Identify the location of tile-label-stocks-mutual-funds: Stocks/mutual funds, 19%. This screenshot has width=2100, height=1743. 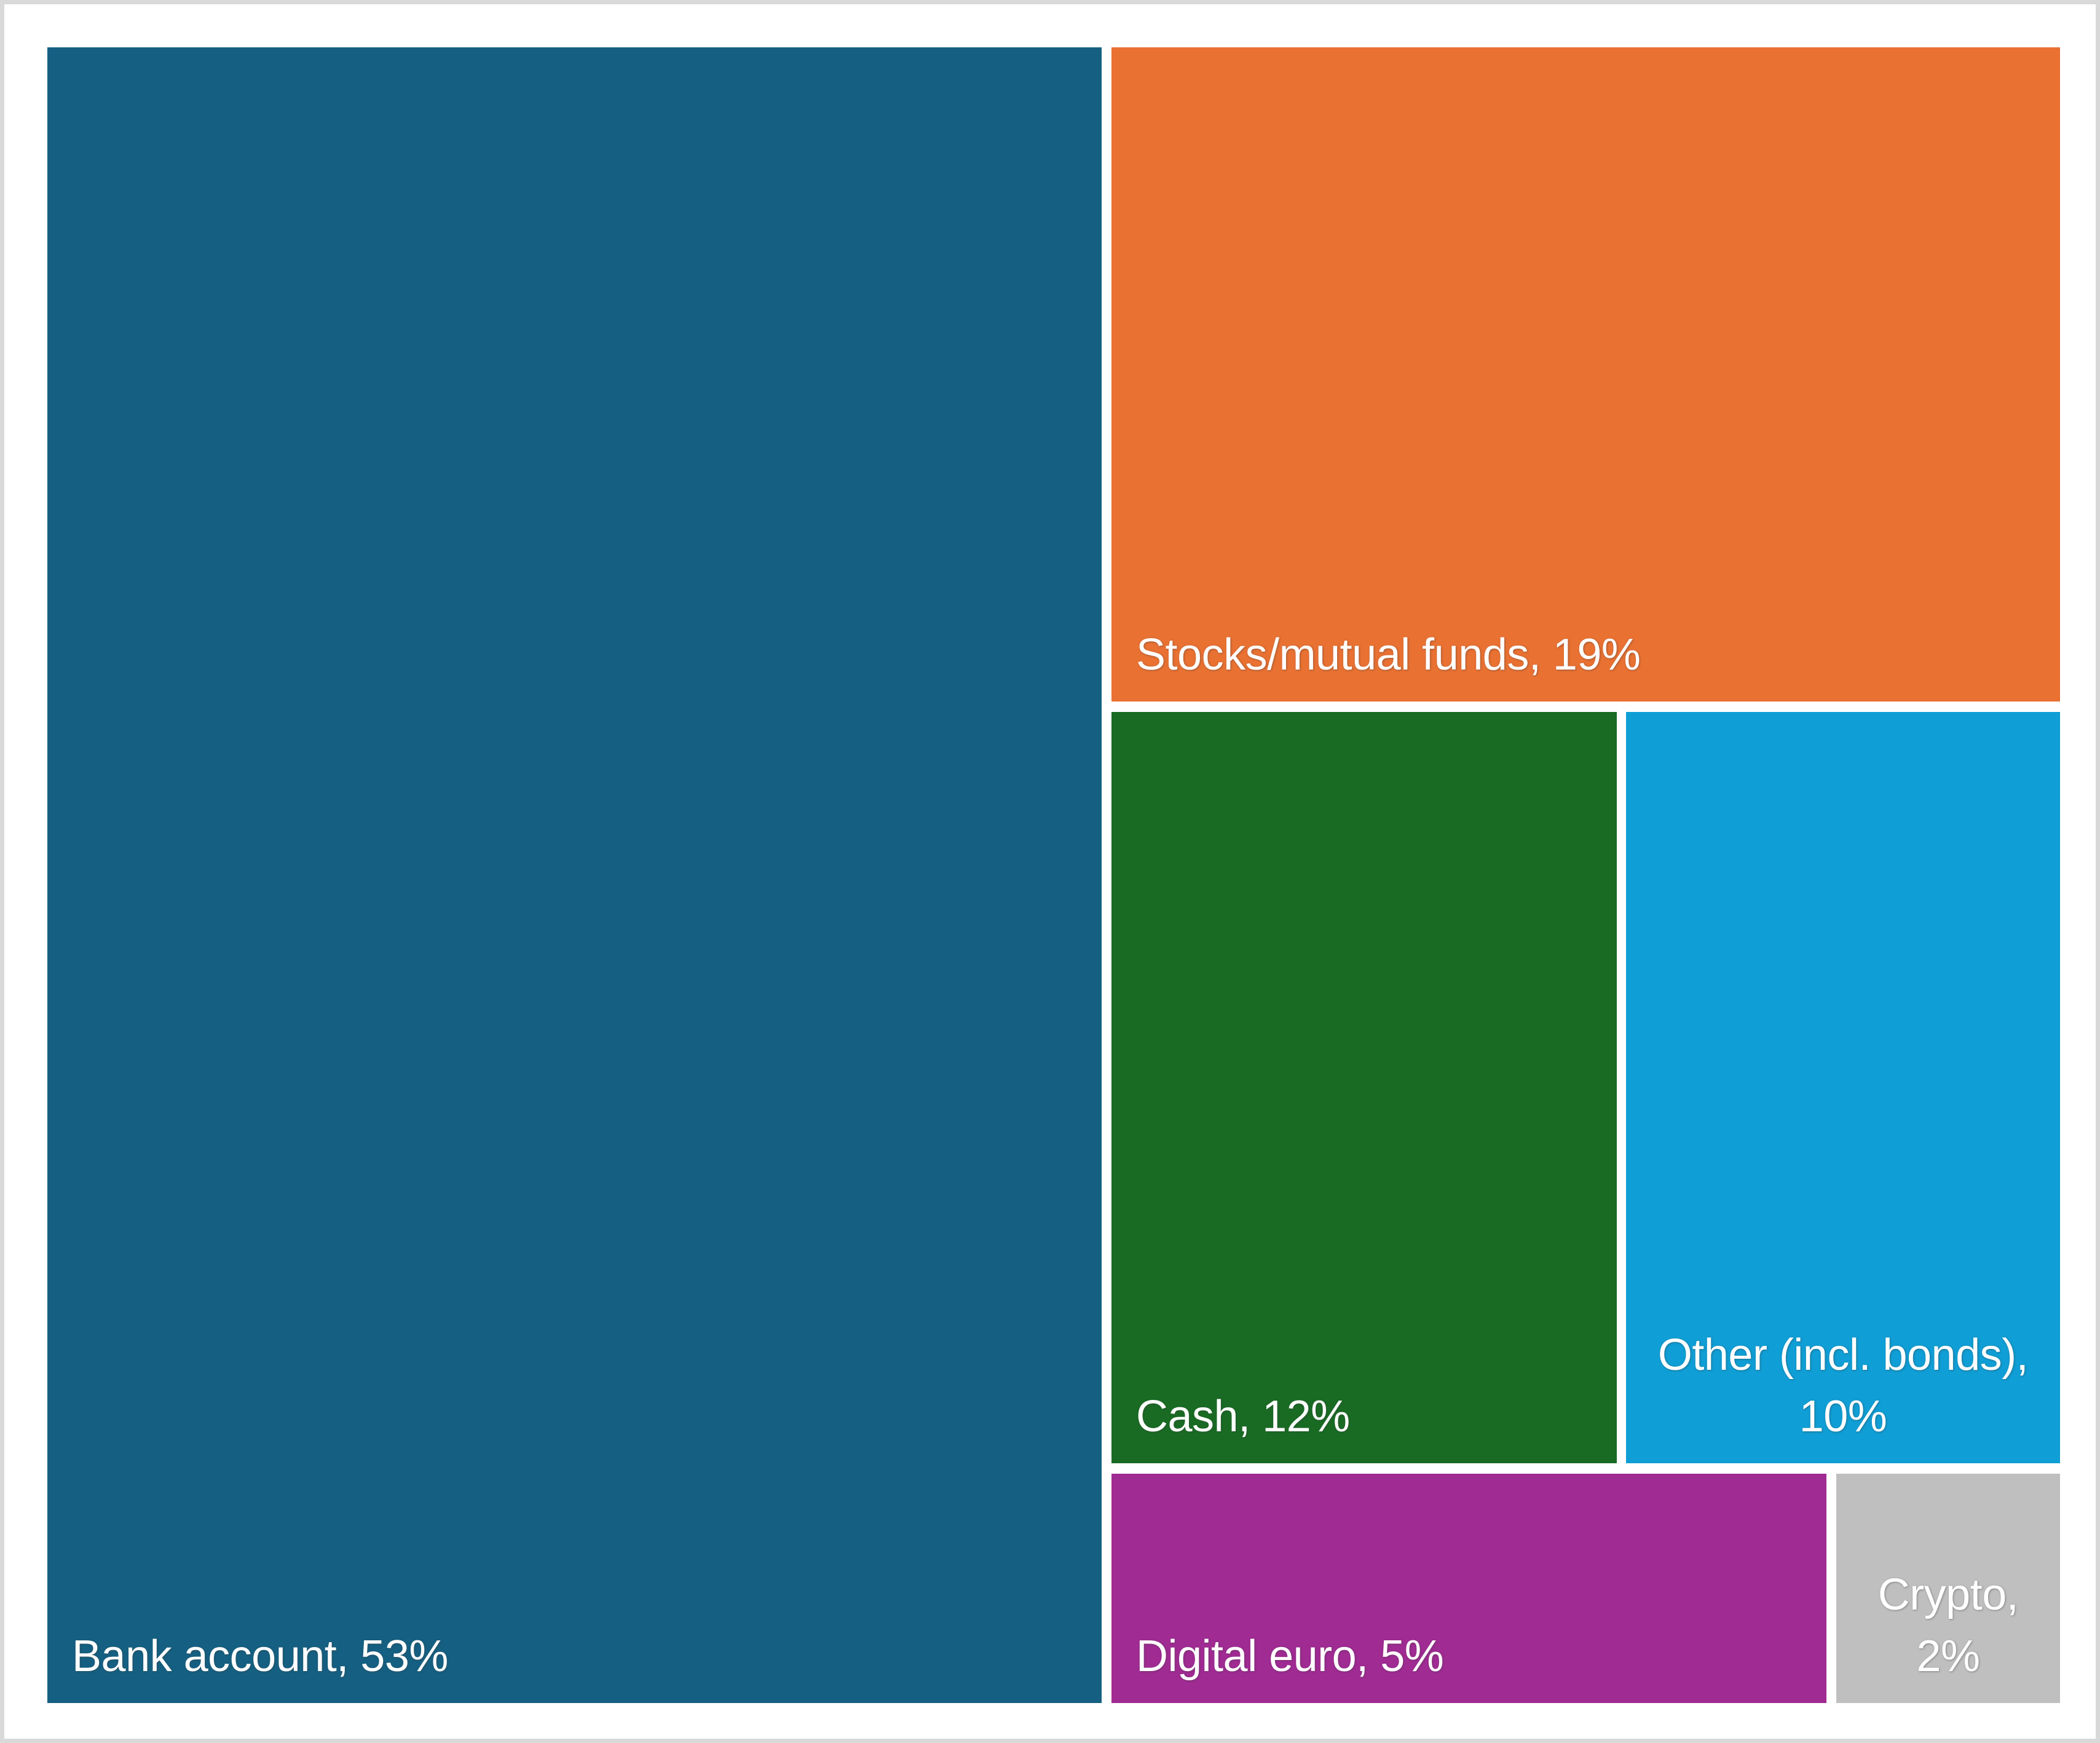
(1388, 654).